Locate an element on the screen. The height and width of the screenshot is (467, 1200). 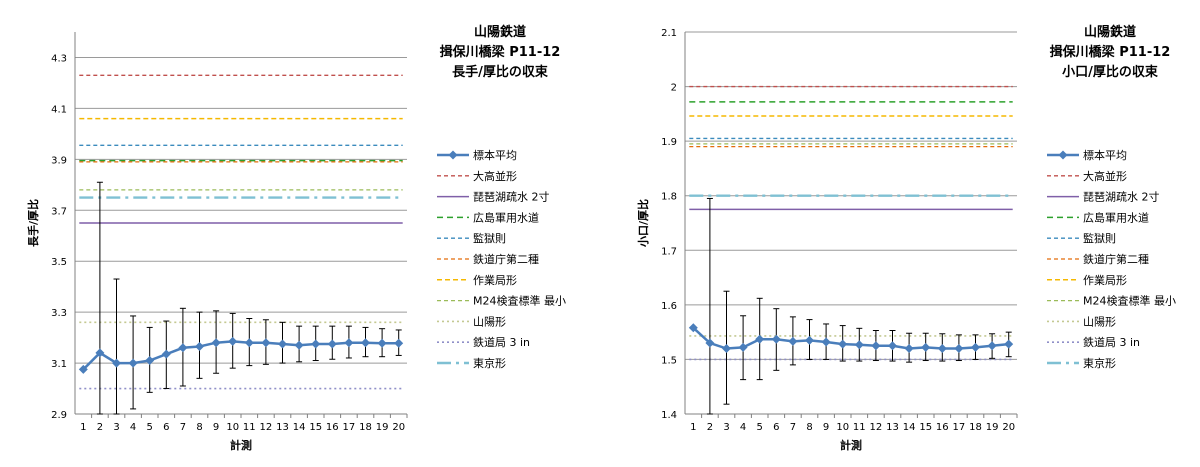
y-axis-title: 長手/厚比 is located at coordinates (33, 223).